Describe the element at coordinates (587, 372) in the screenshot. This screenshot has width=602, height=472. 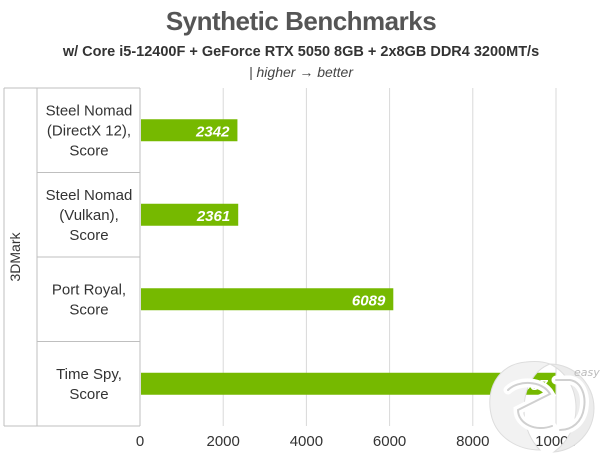
I see `svg-text: easy` at that location.